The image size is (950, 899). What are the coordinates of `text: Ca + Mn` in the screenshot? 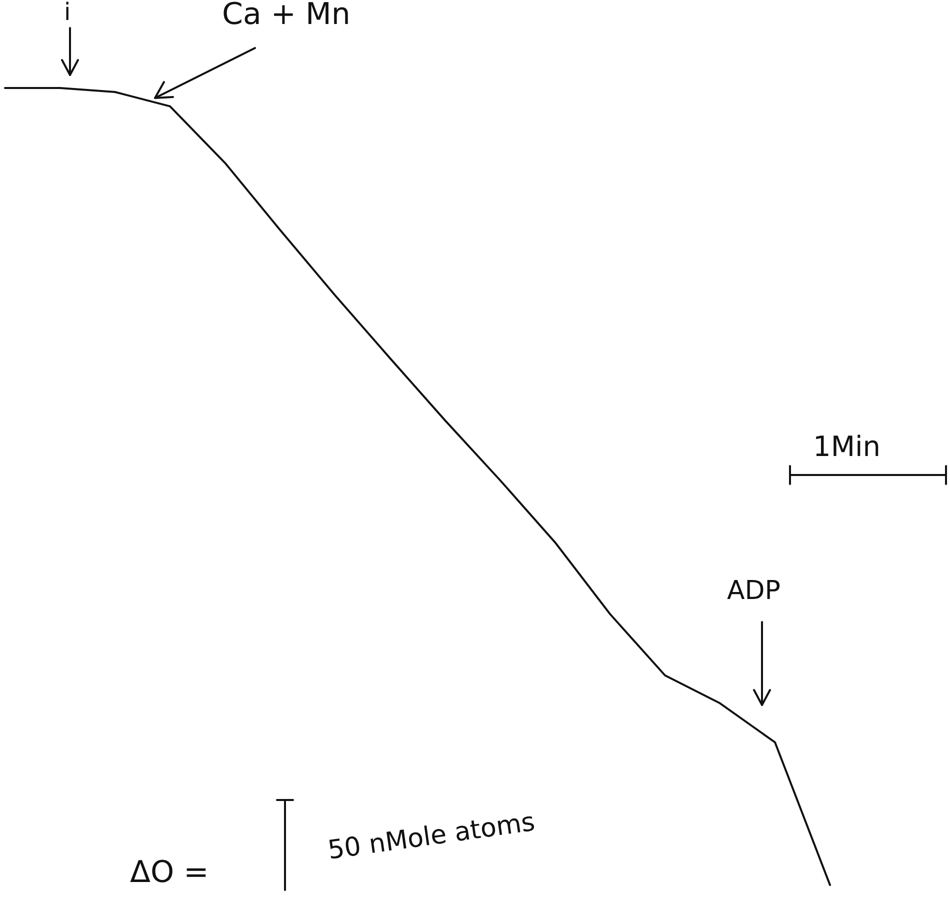 It's located at (286, 16).